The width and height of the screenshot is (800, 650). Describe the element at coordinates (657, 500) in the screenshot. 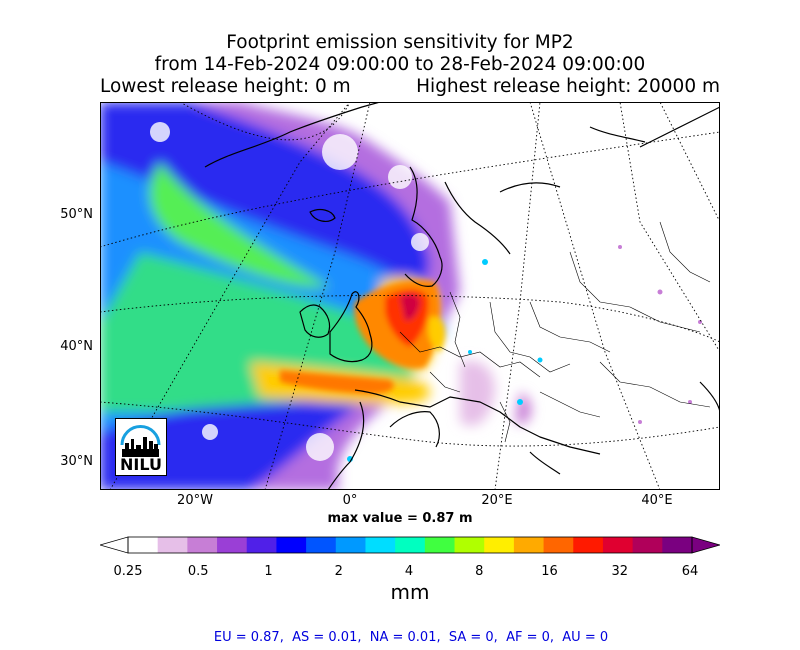

I see `lon-label-40e: 40°E` at that location.